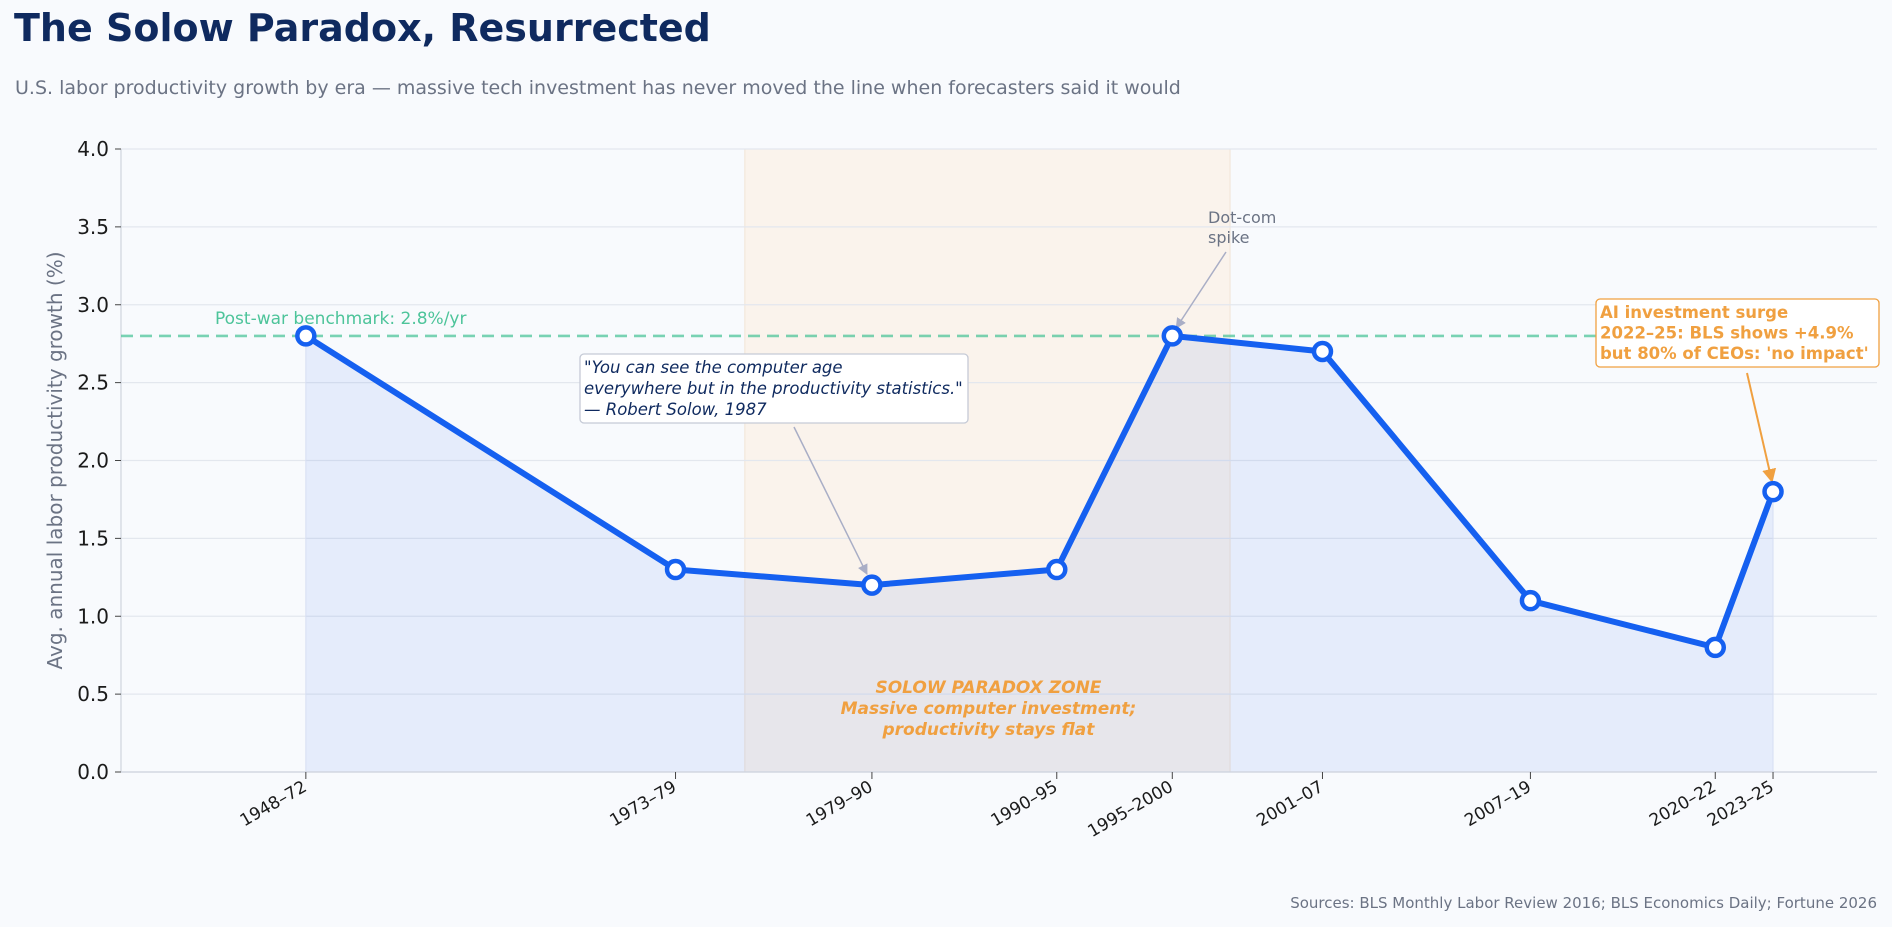 This screenshot has height=927, width=1892. I want to click on ai-text-line: but 80% of CEOs: 'no impact', so click(1734, 353).